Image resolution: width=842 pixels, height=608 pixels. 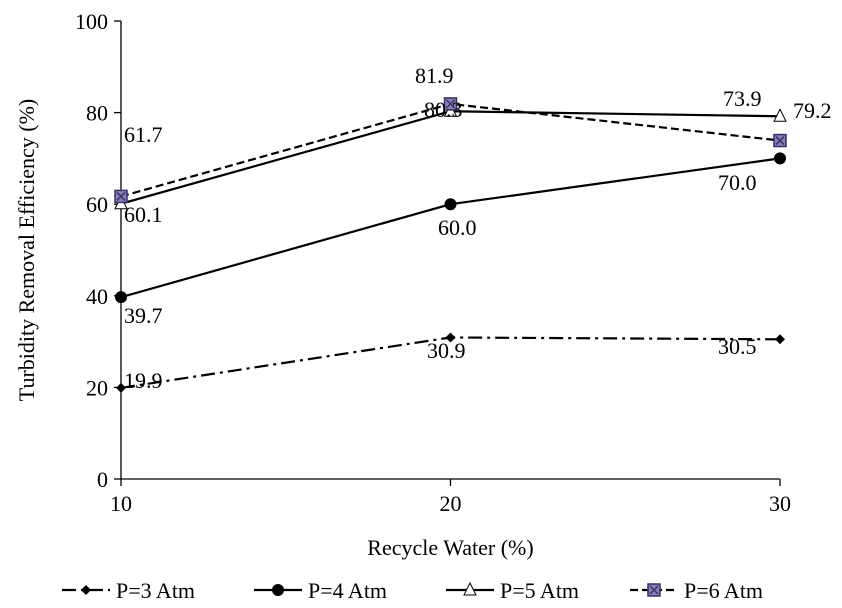 I want to click on y-axis-title: Turbidity Removal Efficiency (%), so click(x=26, y=250).